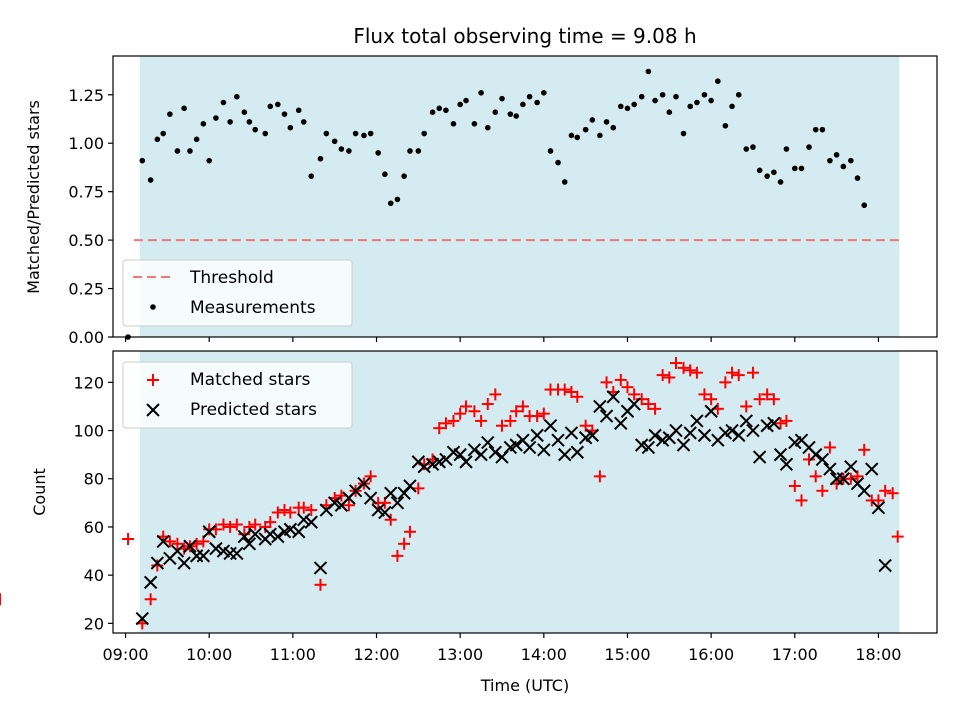  I want to click on y-tick-label: 20, so click(94, 623).